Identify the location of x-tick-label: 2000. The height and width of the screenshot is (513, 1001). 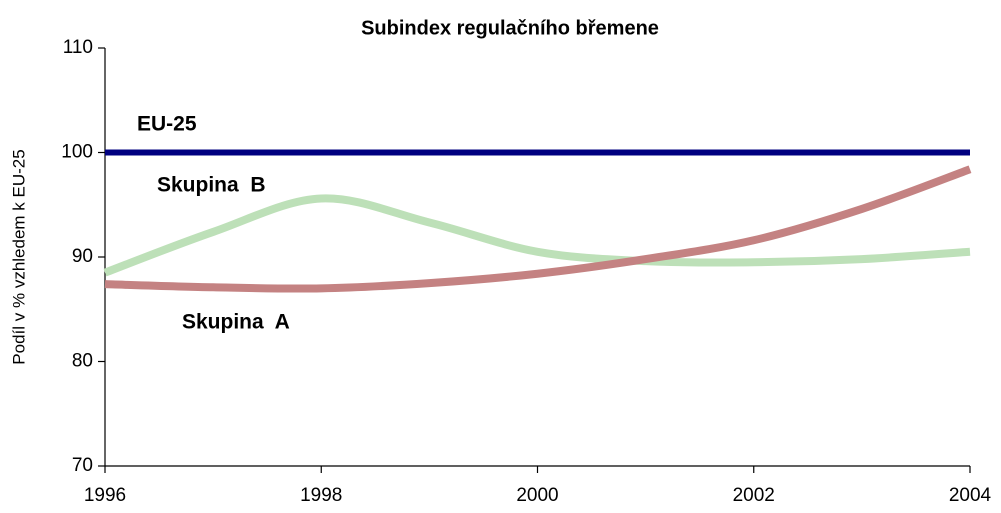
(537, 495).